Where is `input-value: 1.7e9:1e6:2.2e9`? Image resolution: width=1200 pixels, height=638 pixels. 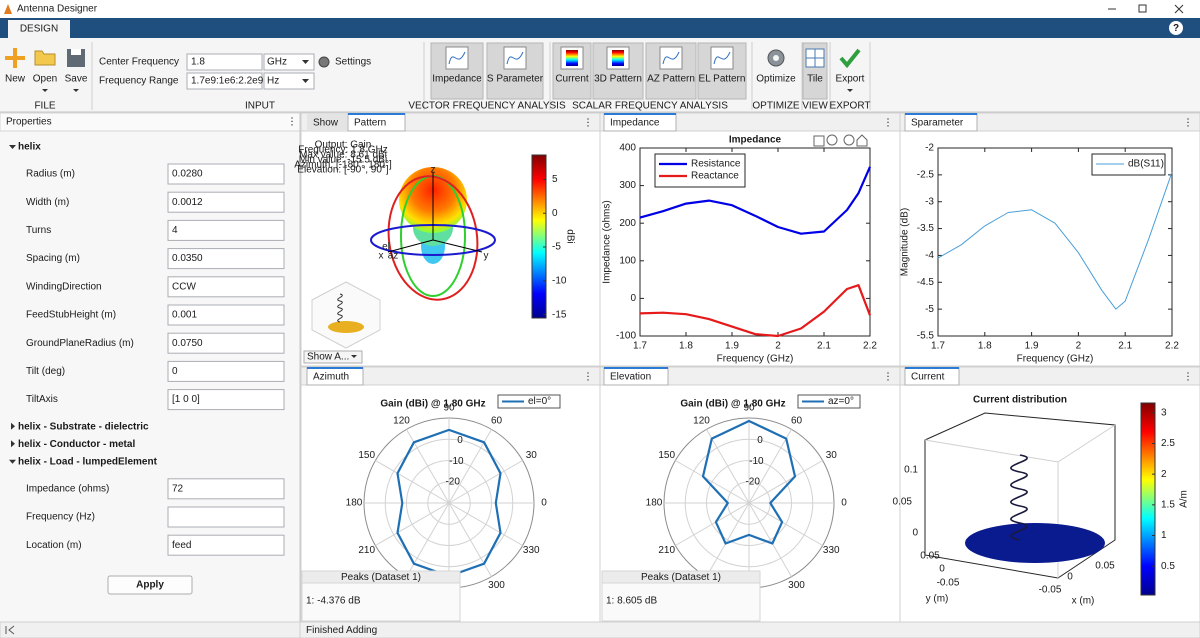 input-value: 1.7e9:1e6:2.2e9 is located at coordinates (227, 81).